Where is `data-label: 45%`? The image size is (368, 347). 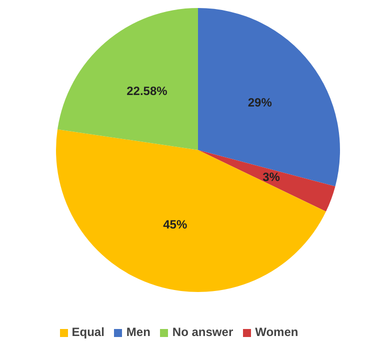
data-label: 45% is located at coordinates (175, 225).